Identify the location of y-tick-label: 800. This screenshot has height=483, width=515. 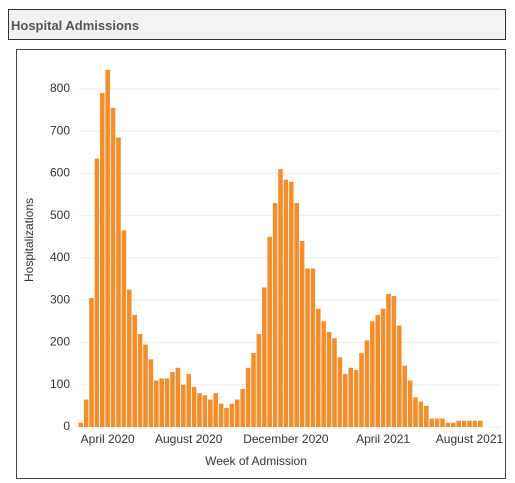
(60, 88).